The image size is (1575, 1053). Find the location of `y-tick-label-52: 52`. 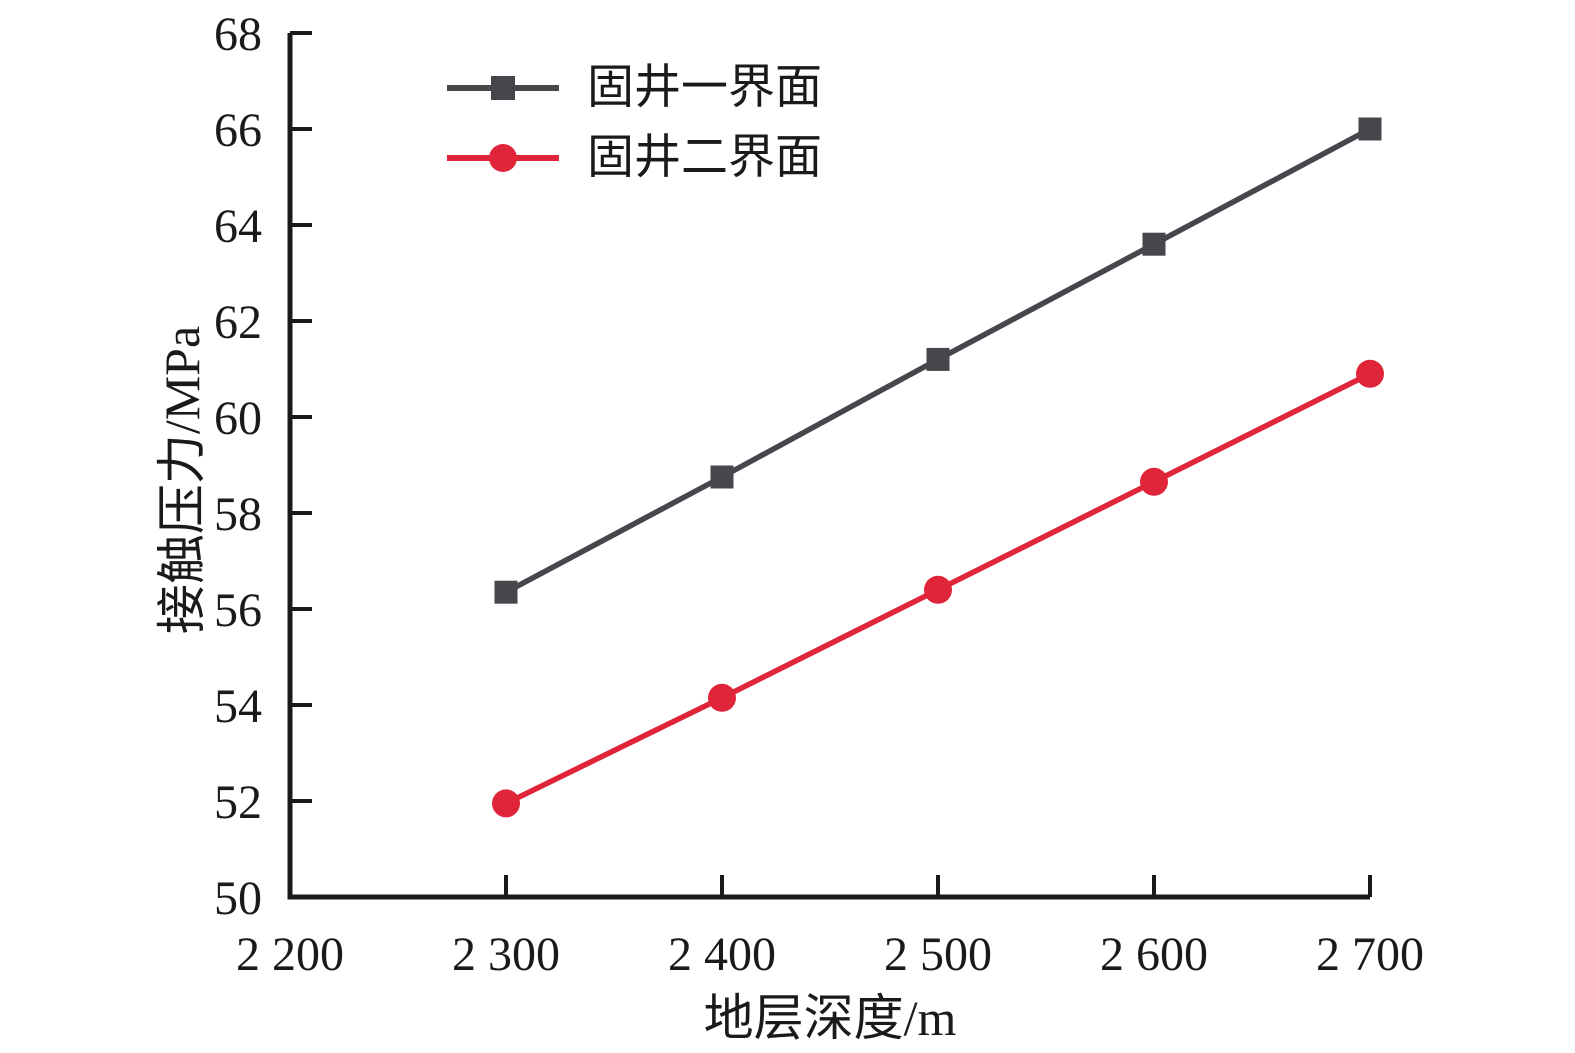

y-tick-label-52: 52 is located at coordinates (238, 802).